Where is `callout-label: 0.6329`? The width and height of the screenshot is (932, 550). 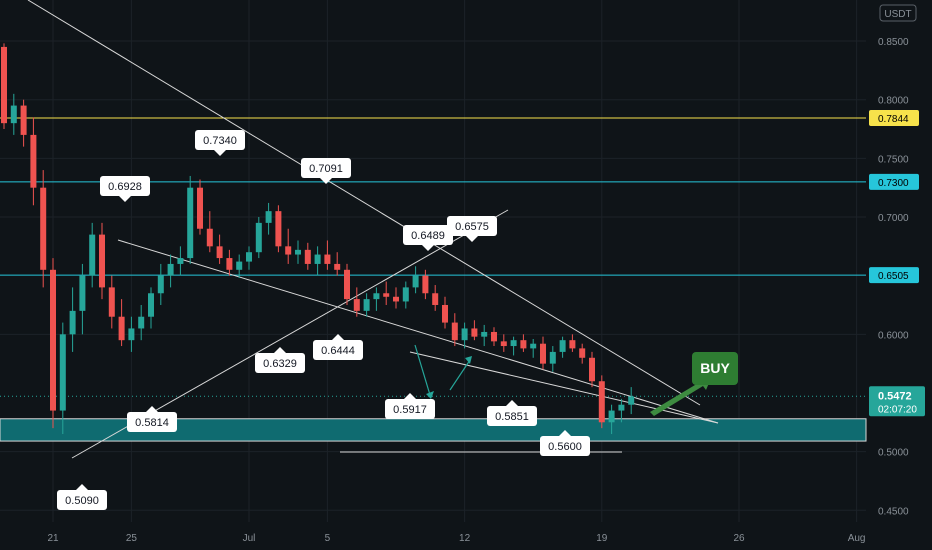 callout-label: 0.6329 is located at coordinates (280, 364).